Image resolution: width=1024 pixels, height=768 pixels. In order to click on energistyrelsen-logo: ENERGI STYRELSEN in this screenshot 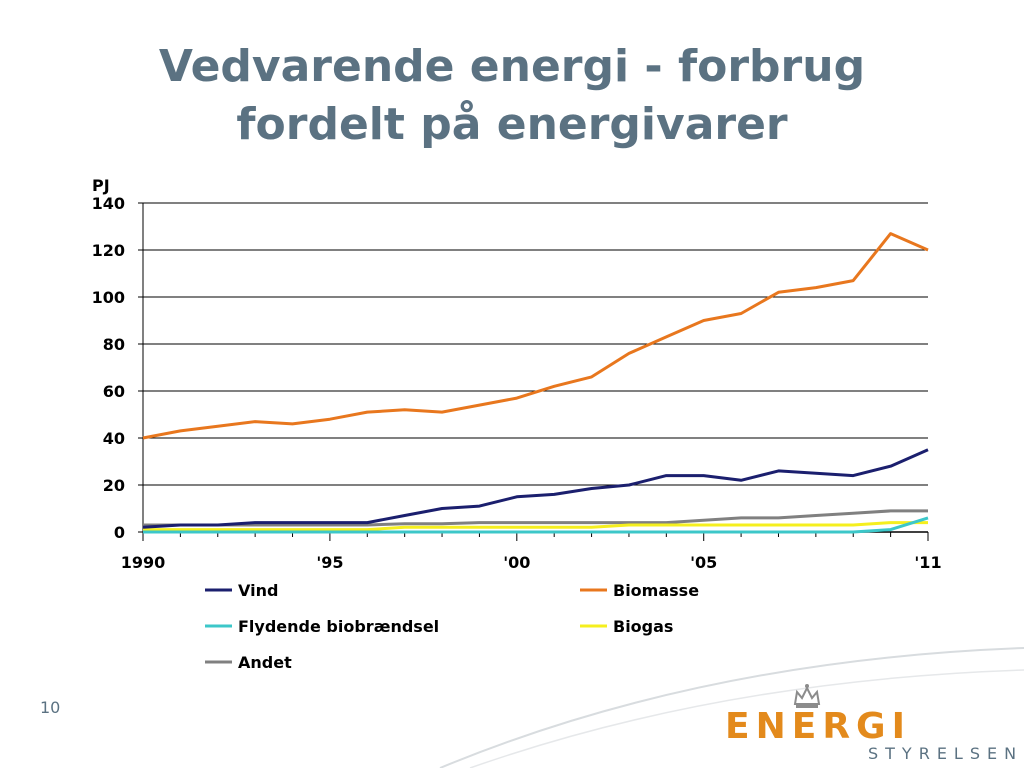, I will do `click(870, 724)`.